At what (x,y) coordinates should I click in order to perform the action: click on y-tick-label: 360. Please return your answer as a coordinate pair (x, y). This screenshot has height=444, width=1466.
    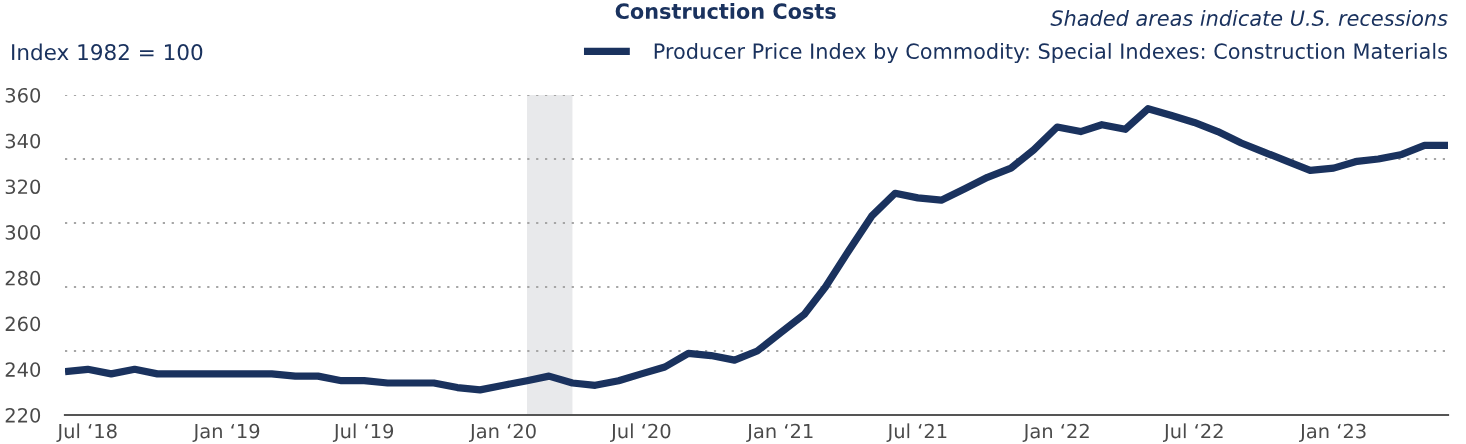
    Looking at the image, I should click on (23, 95).